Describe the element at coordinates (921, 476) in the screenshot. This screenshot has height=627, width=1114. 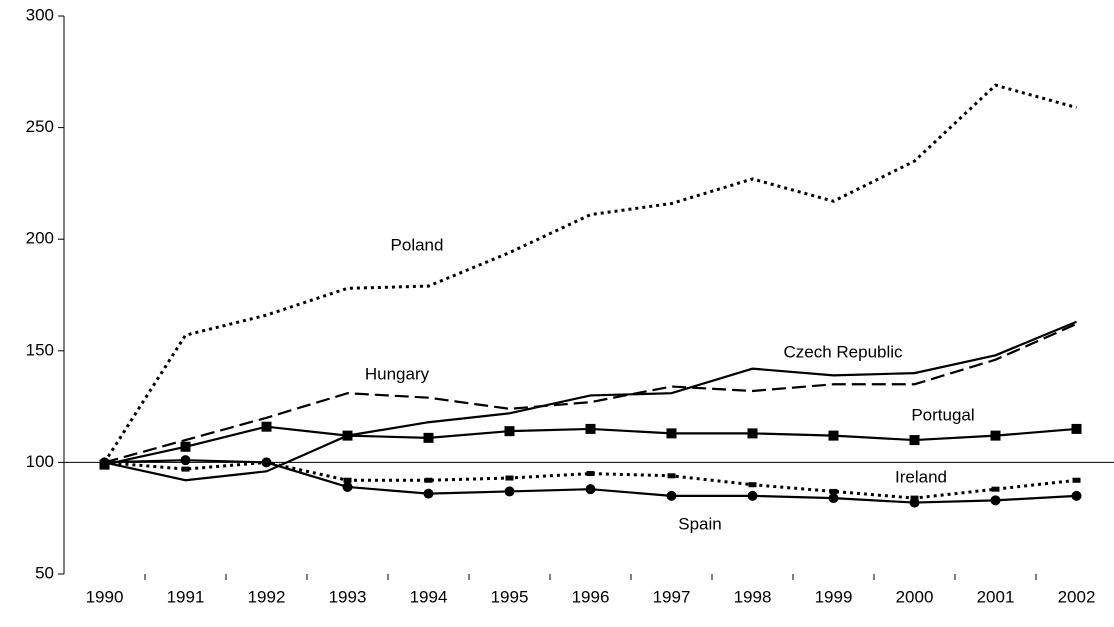
I see `series-label: Ireland` at that location.